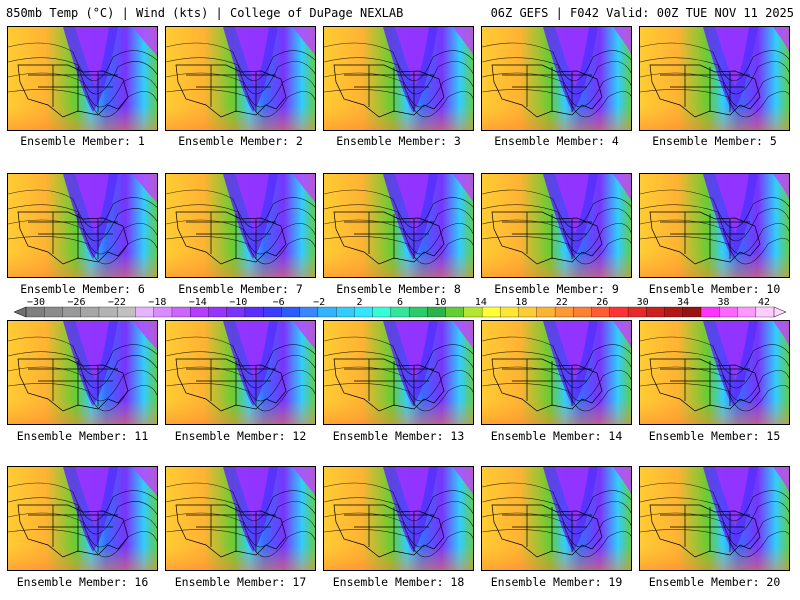 The width and height of the screenshot is (800, 600). Describe the element at coordinates (82, 582) in the screenshot. I see `ensemble-member-caption: Ensemble Member: 16` at that location.